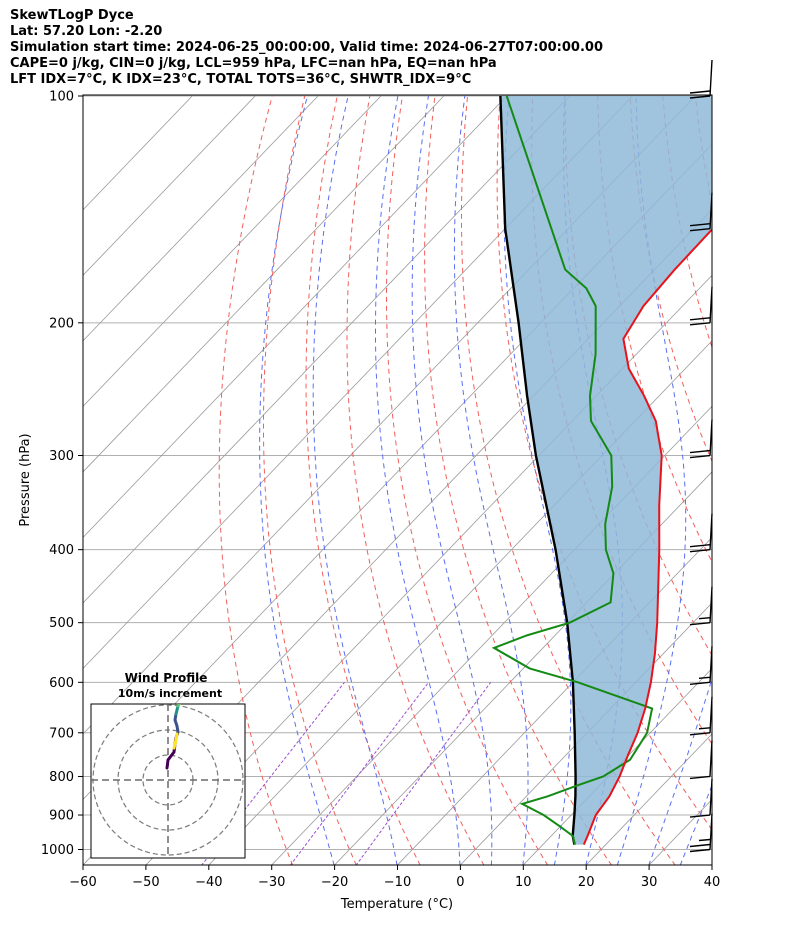  What do you see at coordinates (61, 456) in the screenshot?
I see `y-tick-label: 300` at bounding box center [61, 456].